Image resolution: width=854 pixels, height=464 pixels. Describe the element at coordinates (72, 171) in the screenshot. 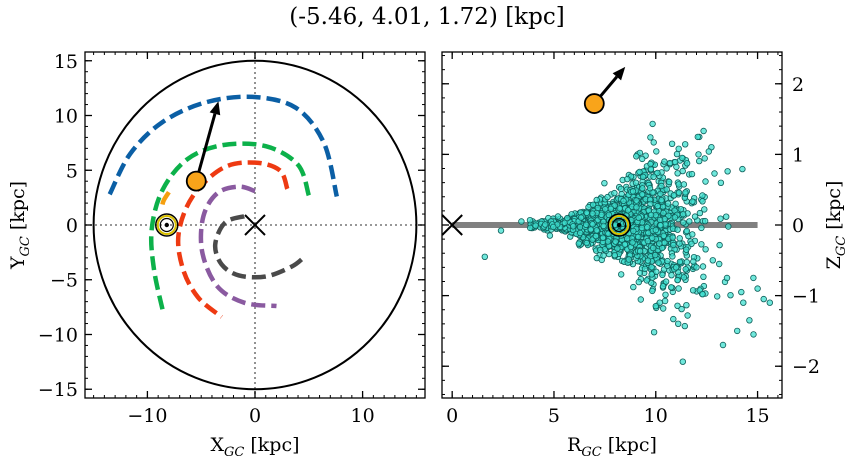

I see `y-tick-label: 5` at that location.